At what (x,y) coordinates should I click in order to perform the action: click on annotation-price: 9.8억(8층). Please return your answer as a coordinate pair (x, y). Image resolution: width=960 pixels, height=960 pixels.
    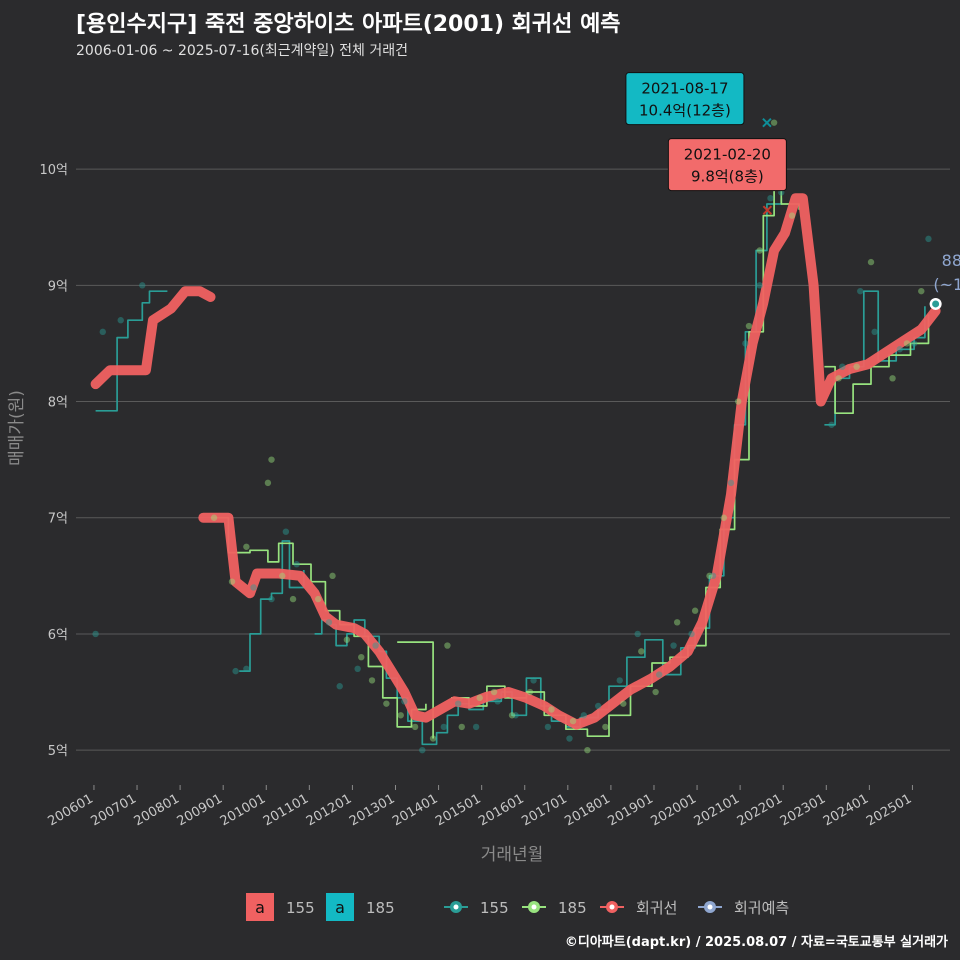
    Looking at the image, I should click on (727, 177).